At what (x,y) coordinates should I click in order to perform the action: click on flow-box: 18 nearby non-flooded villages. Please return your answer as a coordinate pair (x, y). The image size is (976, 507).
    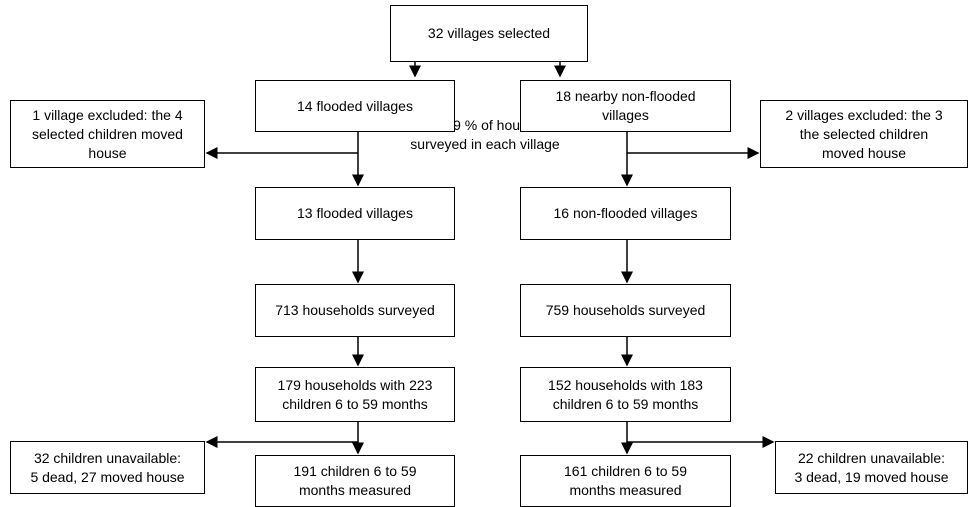
    Looking at the image, I should click on (625, 106).